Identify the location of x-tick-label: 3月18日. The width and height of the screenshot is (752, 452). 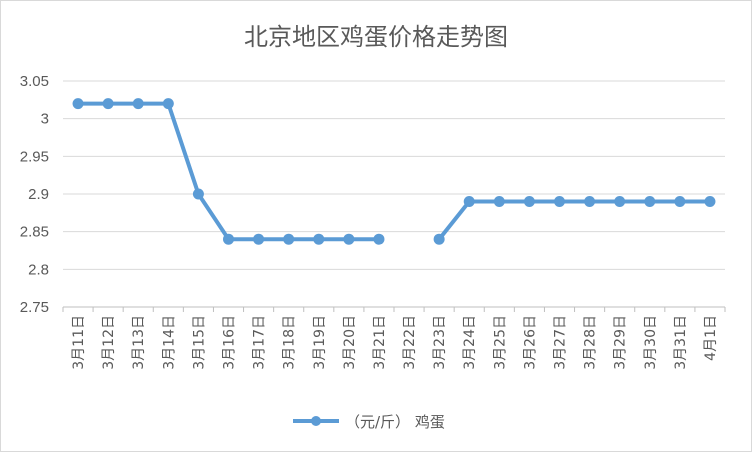
(290, 342).